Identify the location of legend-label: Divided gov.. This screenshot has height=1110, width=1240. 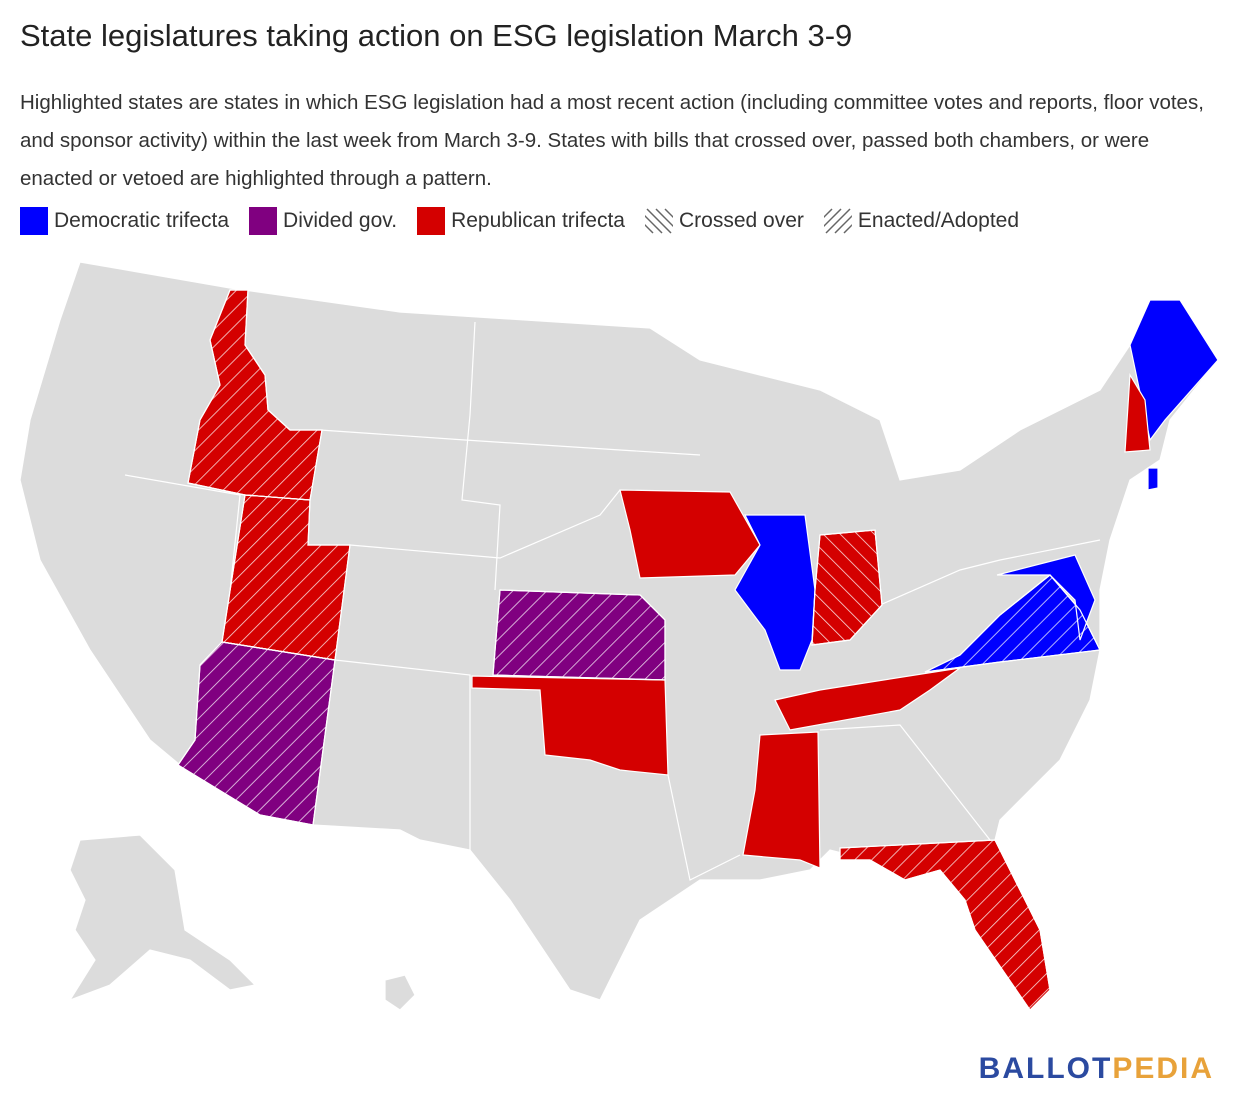
(340, 220).